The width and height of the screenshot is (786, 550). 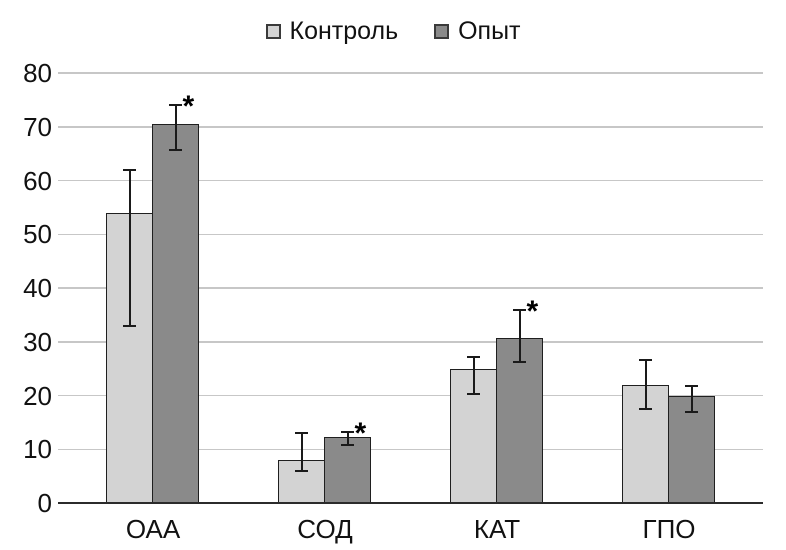 I want to click on x-axis-category-label: ОАА, so click(x=153, y=529).